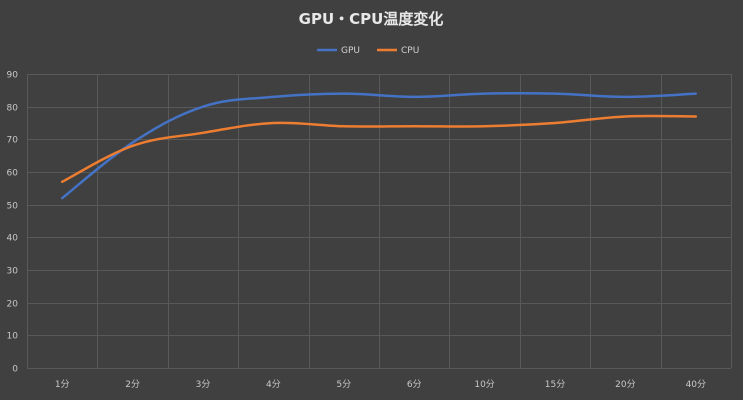 This screenshot has height=400, width=743. Describe the element at coordinates (368, 51) in the screenshot. I see `legend: GPU CPU` at that location.